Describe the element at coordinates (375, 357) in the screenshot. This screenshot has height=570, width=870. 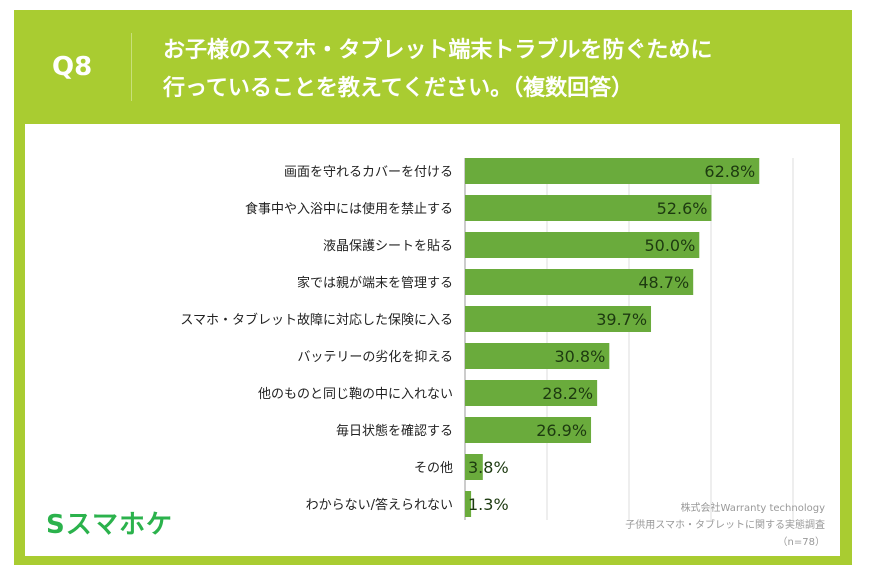
I see `category-label: バッテリーの劣化を抑える` at that location.